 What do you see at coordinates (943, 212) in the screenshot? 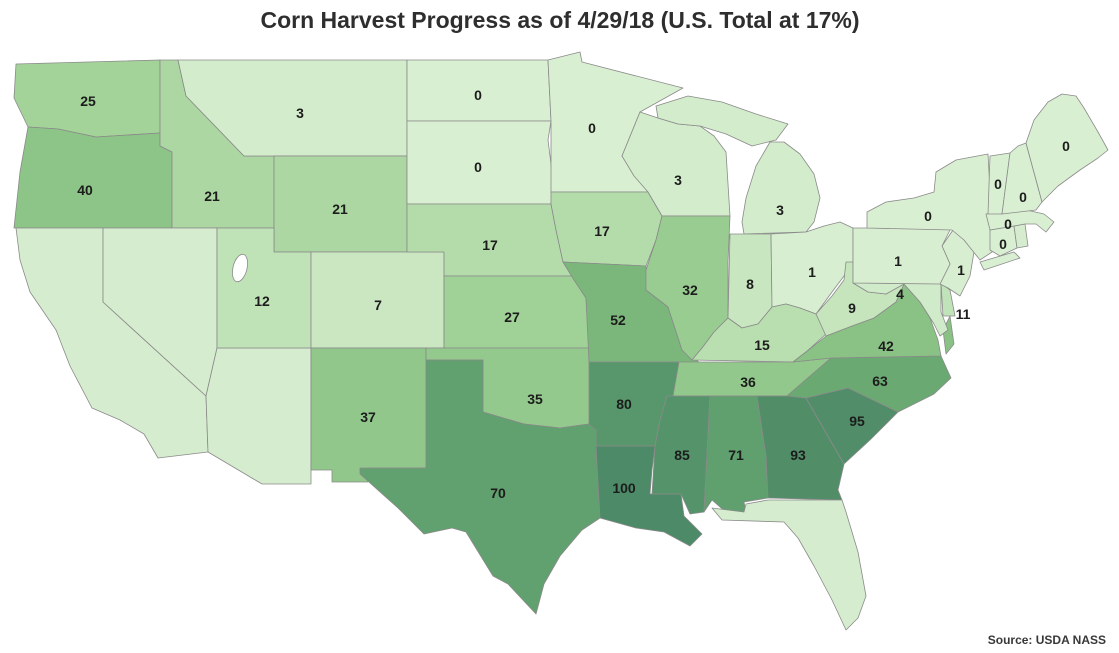
I see `state-ny: New York: 0%` at bounding box center [943, 212].